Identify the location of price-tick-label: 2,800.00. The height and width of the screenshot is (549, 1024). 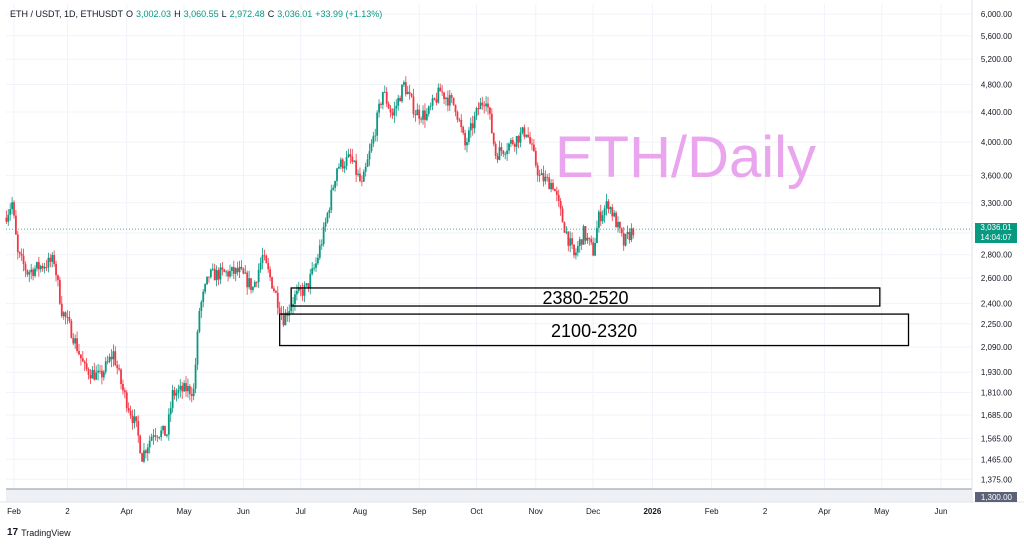
(997, 255).